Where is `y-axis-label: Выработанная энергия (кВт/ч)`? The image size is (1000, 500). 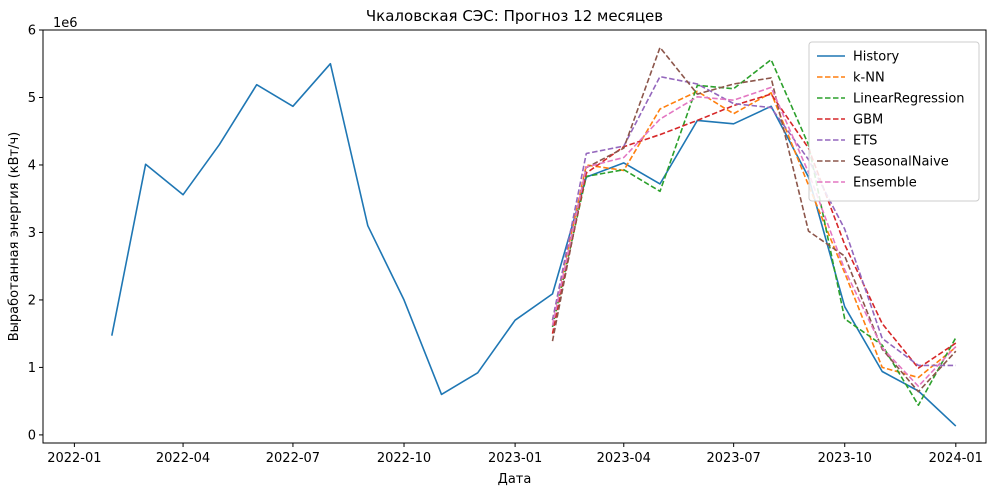
y-axis-label: Выработанная энергия (кВт/ч) is located at coordinates (14, 237).